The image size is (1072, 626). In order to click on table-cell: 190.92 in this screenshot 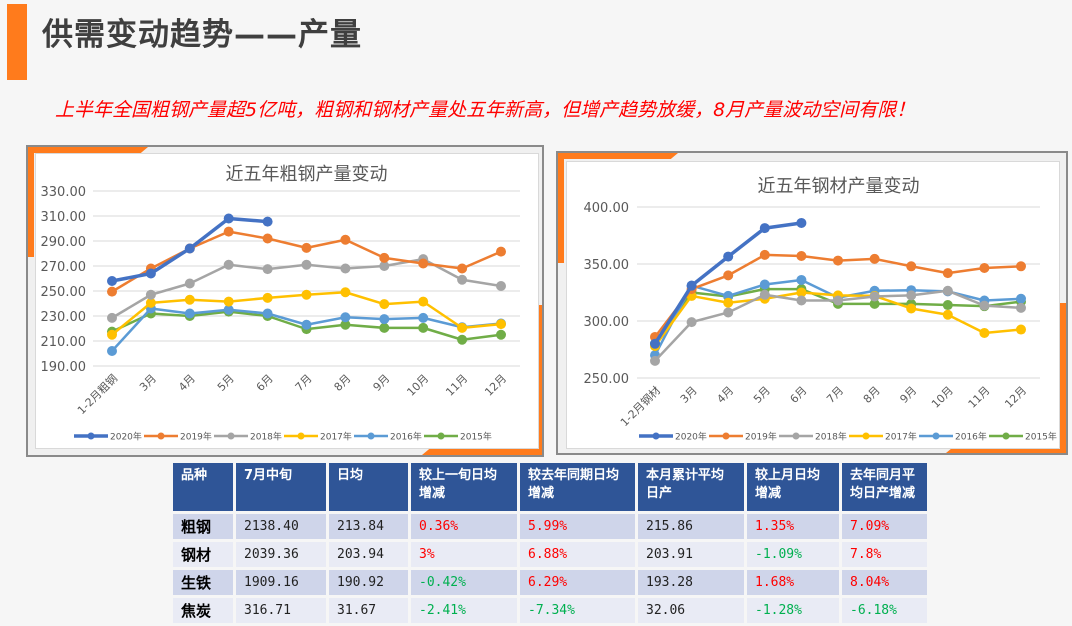, I will do `click(368, 582)`.